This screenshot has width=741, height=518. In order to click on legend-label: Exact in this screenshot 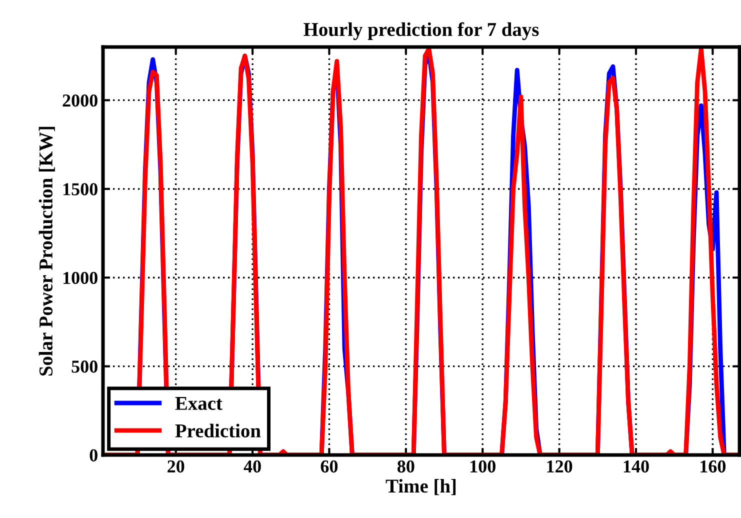, I will do `click(198, 403)`.